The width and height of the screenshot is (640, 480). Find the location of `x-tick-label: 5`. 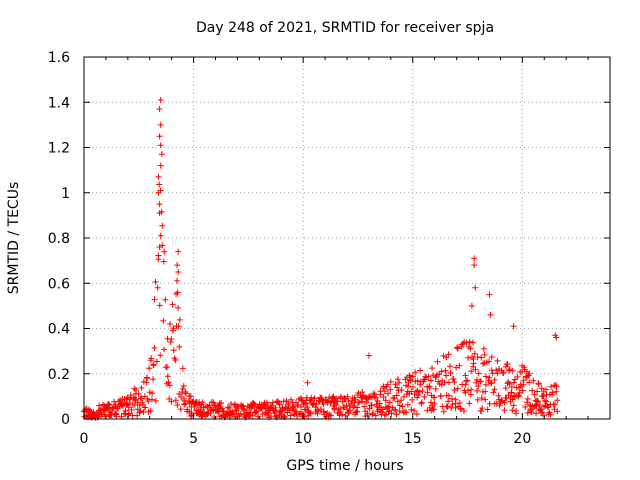

x-tick-label: 5 is located at coordinates (193, 439).